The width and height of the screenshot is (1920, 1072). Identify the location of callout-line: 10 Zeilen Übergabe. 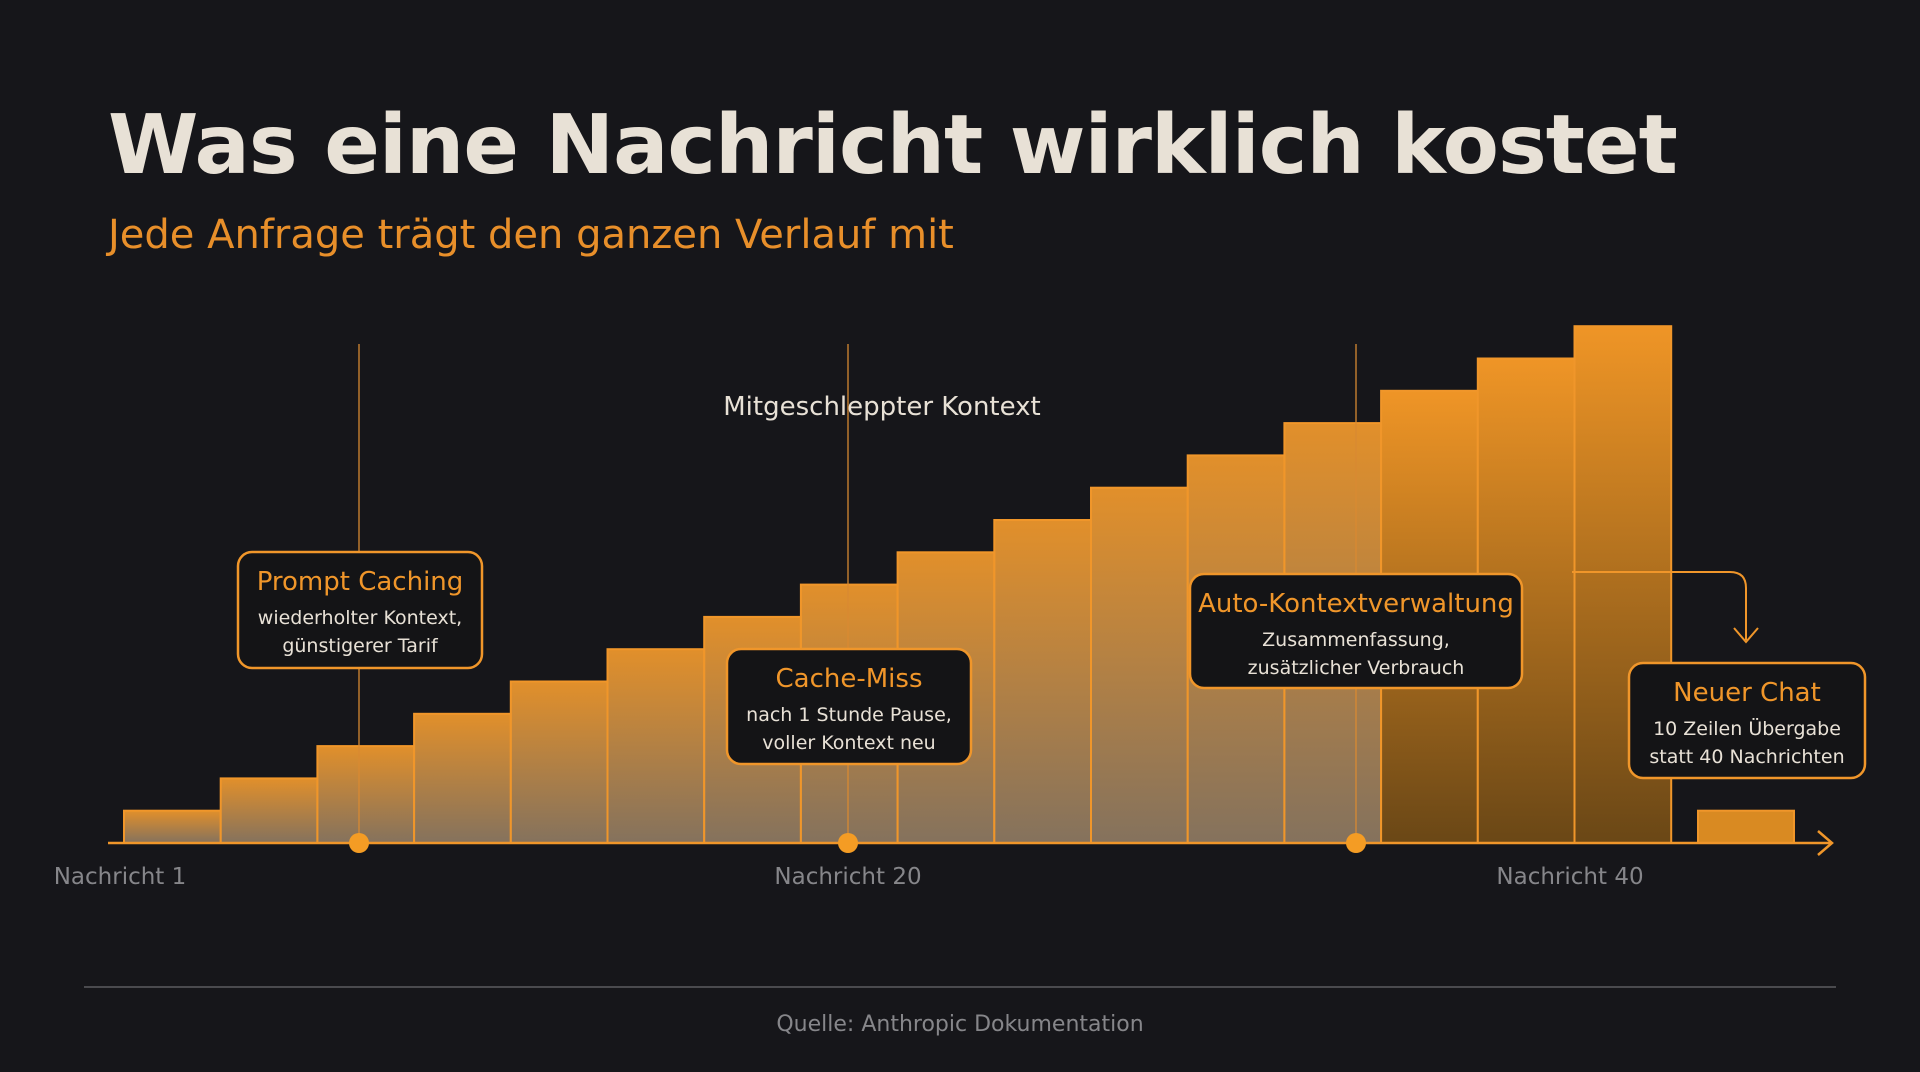
(1747, 728).